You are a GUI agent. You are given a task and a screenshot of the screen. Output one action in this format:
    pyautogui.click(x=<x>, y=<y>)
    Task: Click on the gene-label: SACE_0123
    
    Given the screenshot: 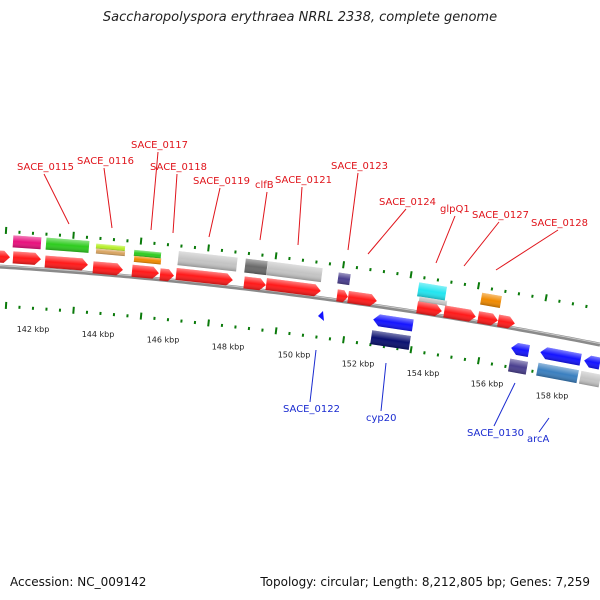 What is the action you would take?
    pyautogui.click(x=359, y=166)
    